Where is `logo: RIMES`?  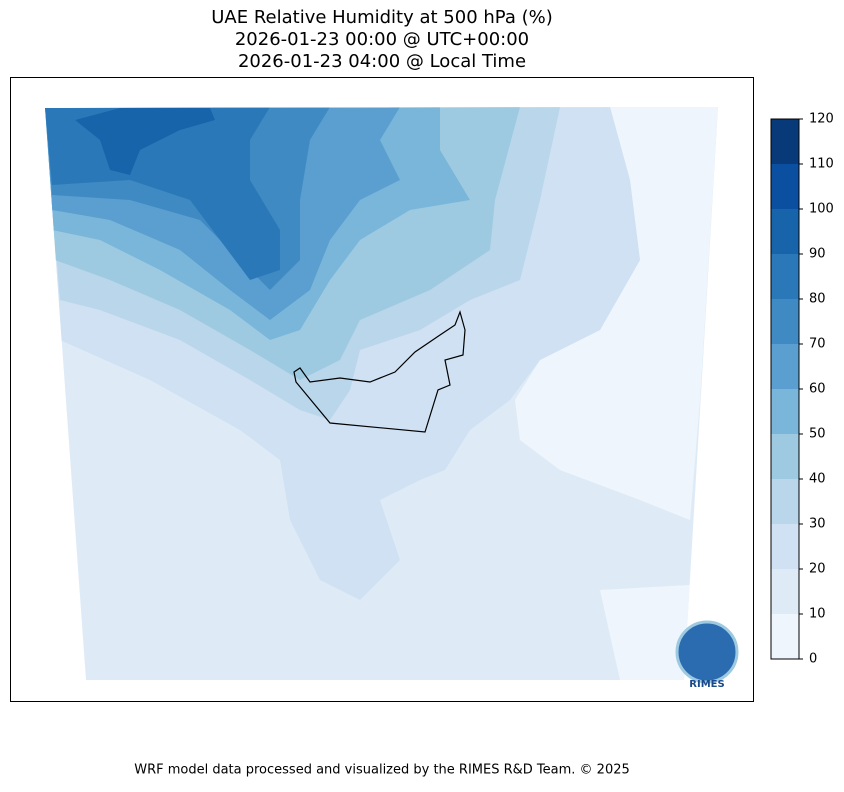 logo: RIMES is located at coordinates (707, 655).